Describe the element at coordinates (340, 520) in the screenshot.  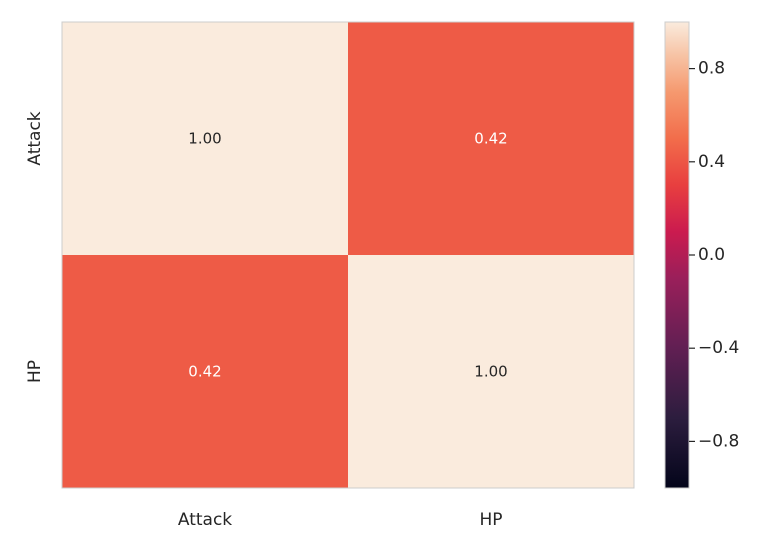
I see `x-axis-ticks: Attack HP` at that location.